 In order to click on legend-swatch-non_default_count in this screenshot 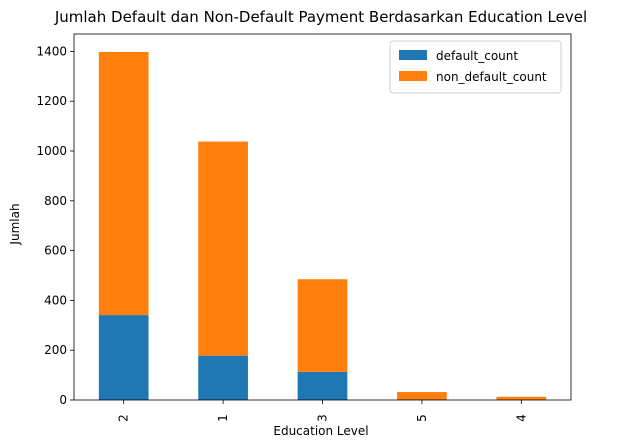, I will do `click(413, 76)`.